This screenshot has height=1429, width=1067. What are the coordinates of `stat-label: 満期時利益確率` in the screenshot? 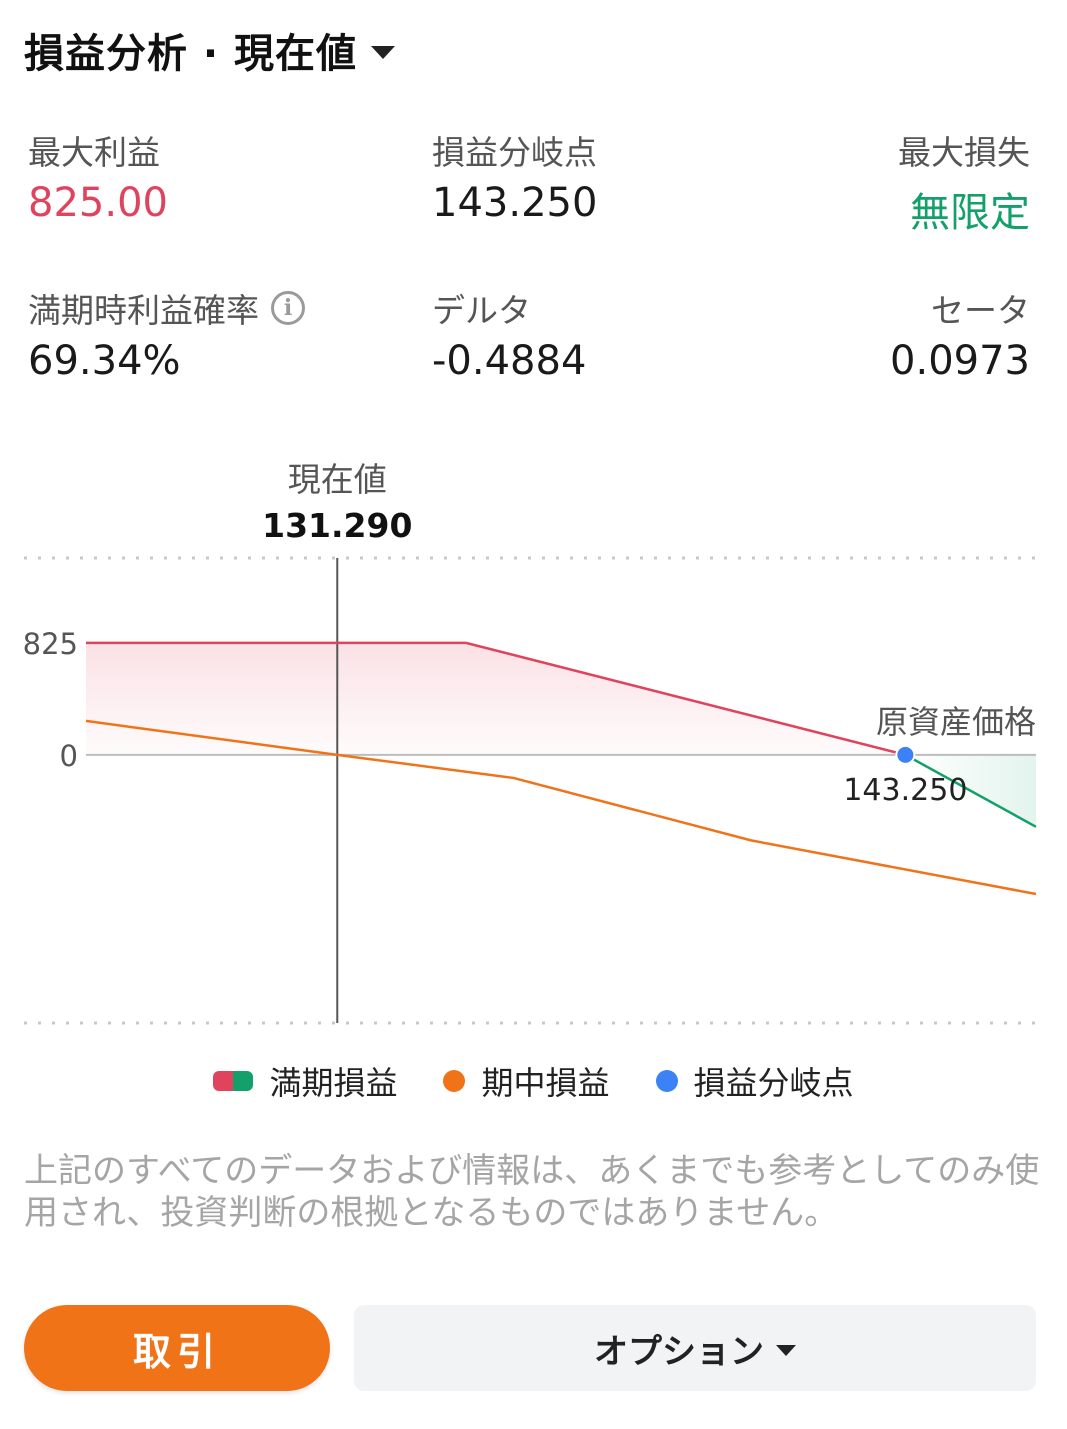 It's located at (143, 310).